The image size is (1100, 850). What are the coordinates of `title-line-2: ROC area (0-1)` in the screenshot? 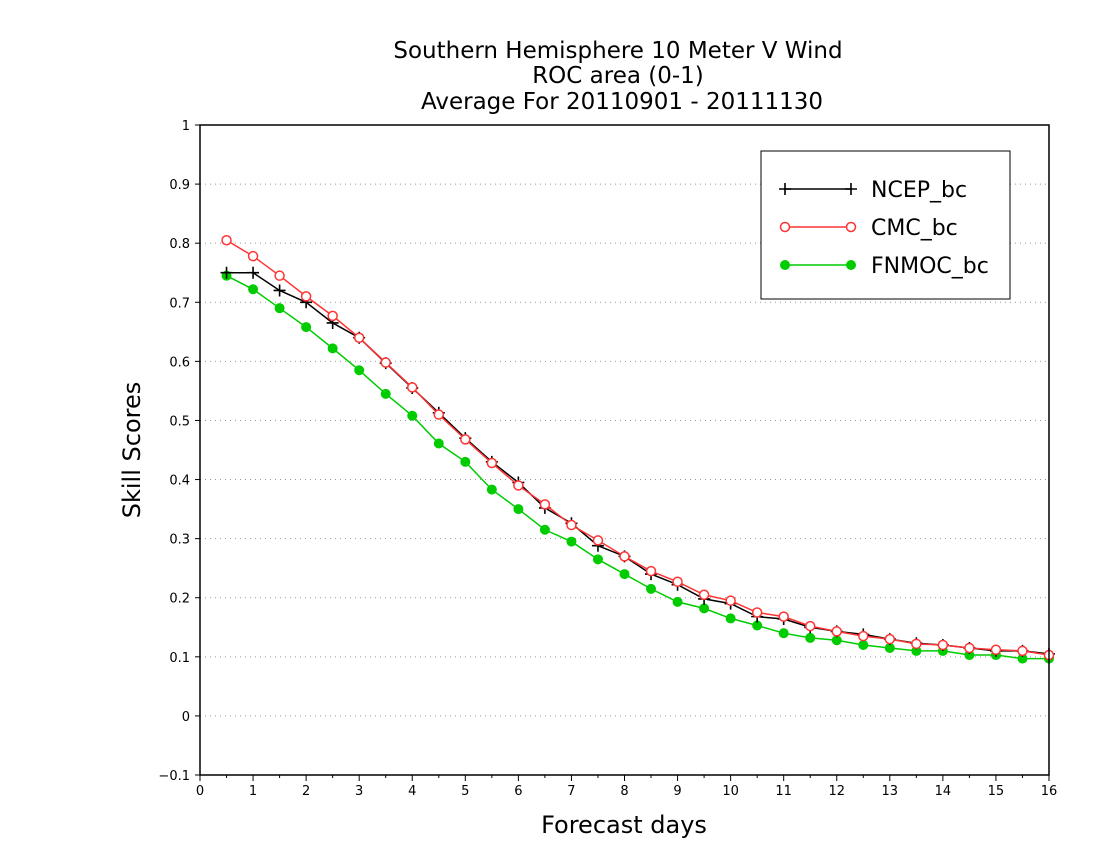 It's located at (618, 76).